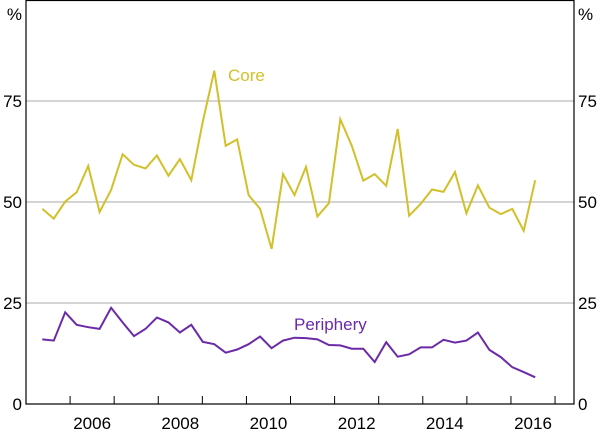 Image resolution: width=600 pixels, height=433 pixels. What do you see at coordinates (312, 400) in the screenshot?
I see `x-axis-ticks` at bounding box center [312, 400].